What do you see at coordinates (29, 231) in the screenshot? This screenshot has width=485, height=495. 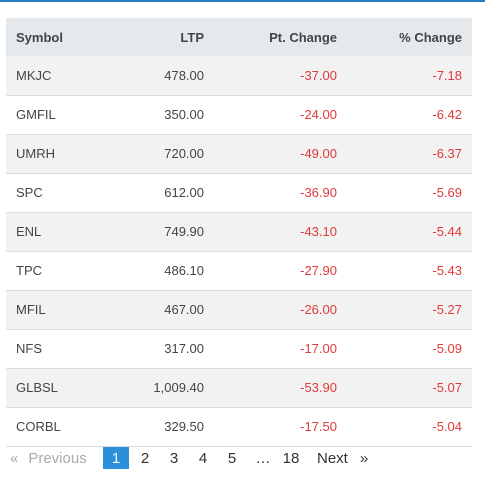 I see `cell-symbol: ENL` at bounding box center [29, 231].